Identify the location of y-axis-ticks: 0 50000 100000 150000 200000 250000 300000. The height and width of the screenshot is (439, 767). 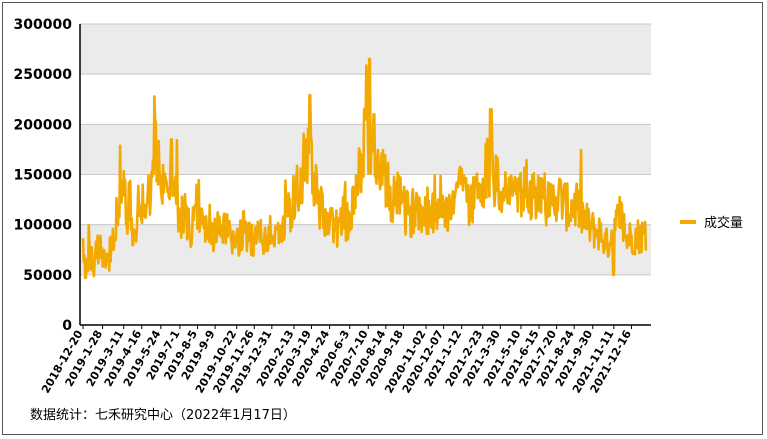
(43, 175).